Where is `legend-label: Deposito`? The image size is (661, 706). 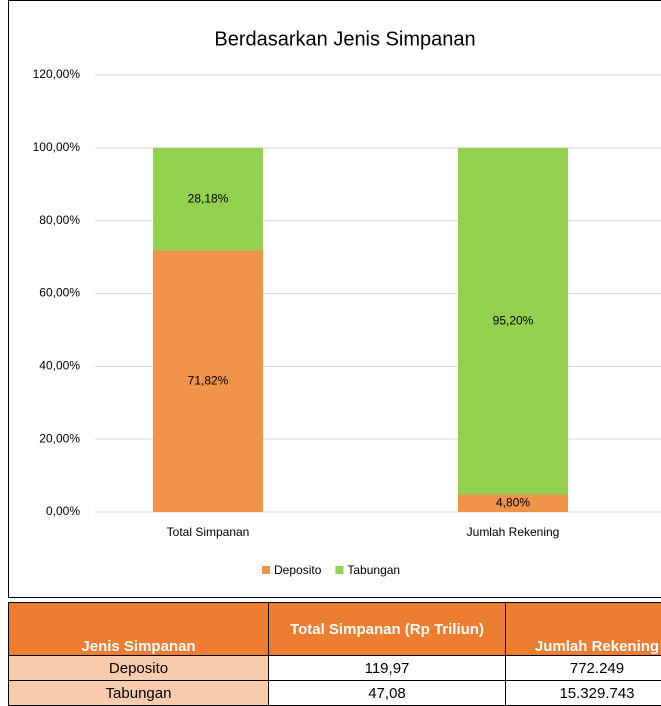 legend-label: Deposito is located at coordinates (298, 570).